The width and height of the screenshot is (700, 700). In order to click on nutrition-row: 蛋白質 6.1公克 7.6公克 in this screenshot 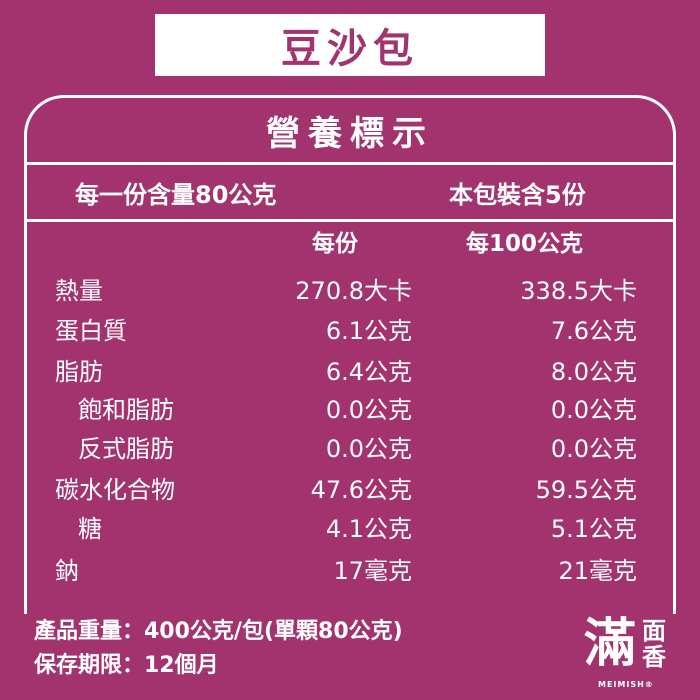, I will do `click(350, 334)`.